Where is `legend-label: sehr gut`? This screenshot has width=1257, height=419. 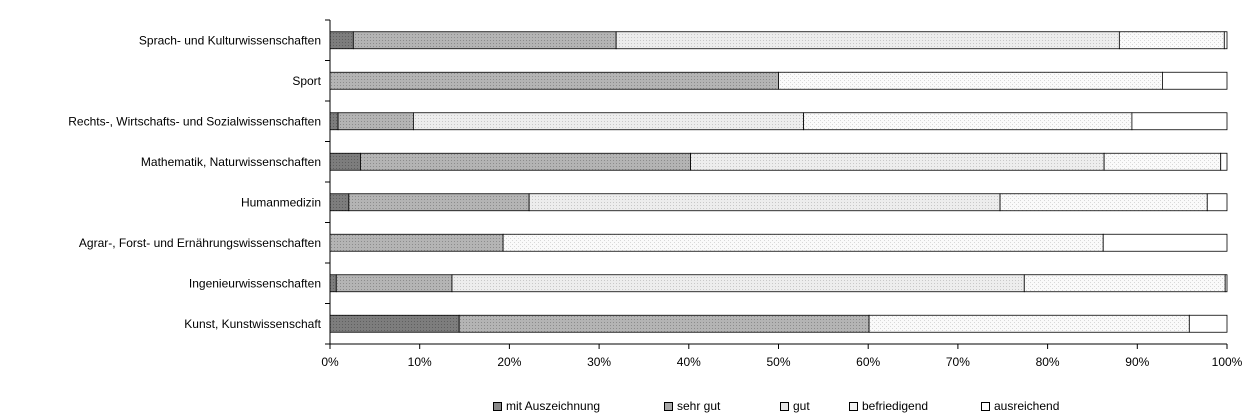 legend-label: sehr gut is located at coordinates (699, 406).